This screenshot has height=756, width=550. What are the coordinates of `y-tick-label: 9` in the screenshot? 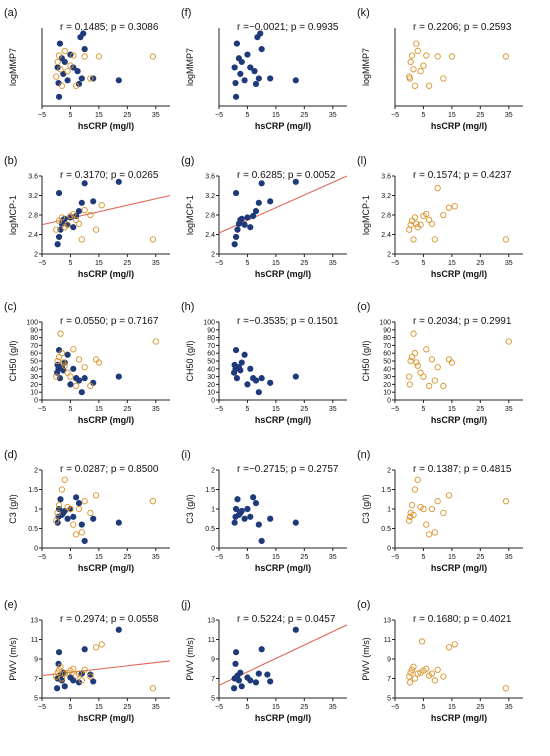 It's located at (213, 660).